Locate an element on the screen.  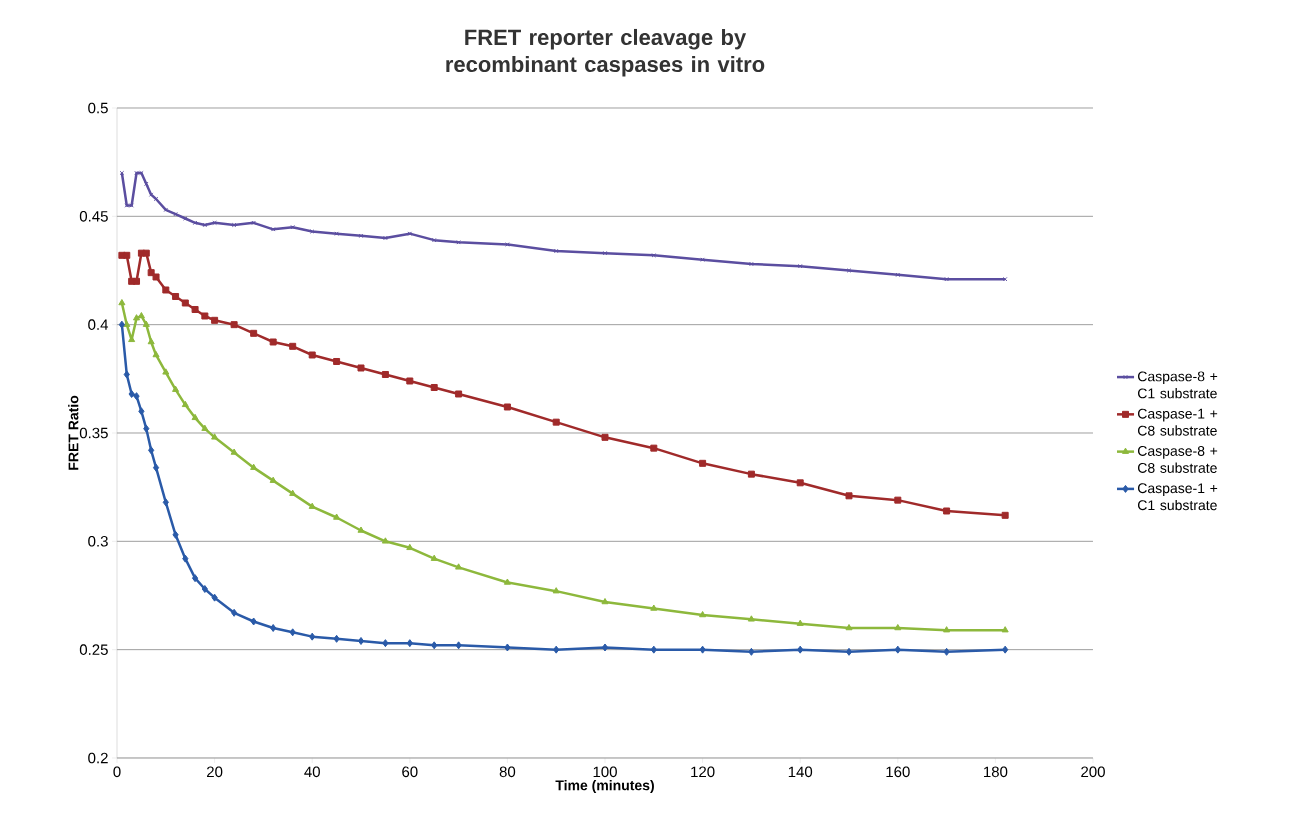
y-tick-label: 0.3 is located at coordinates (98, 541).